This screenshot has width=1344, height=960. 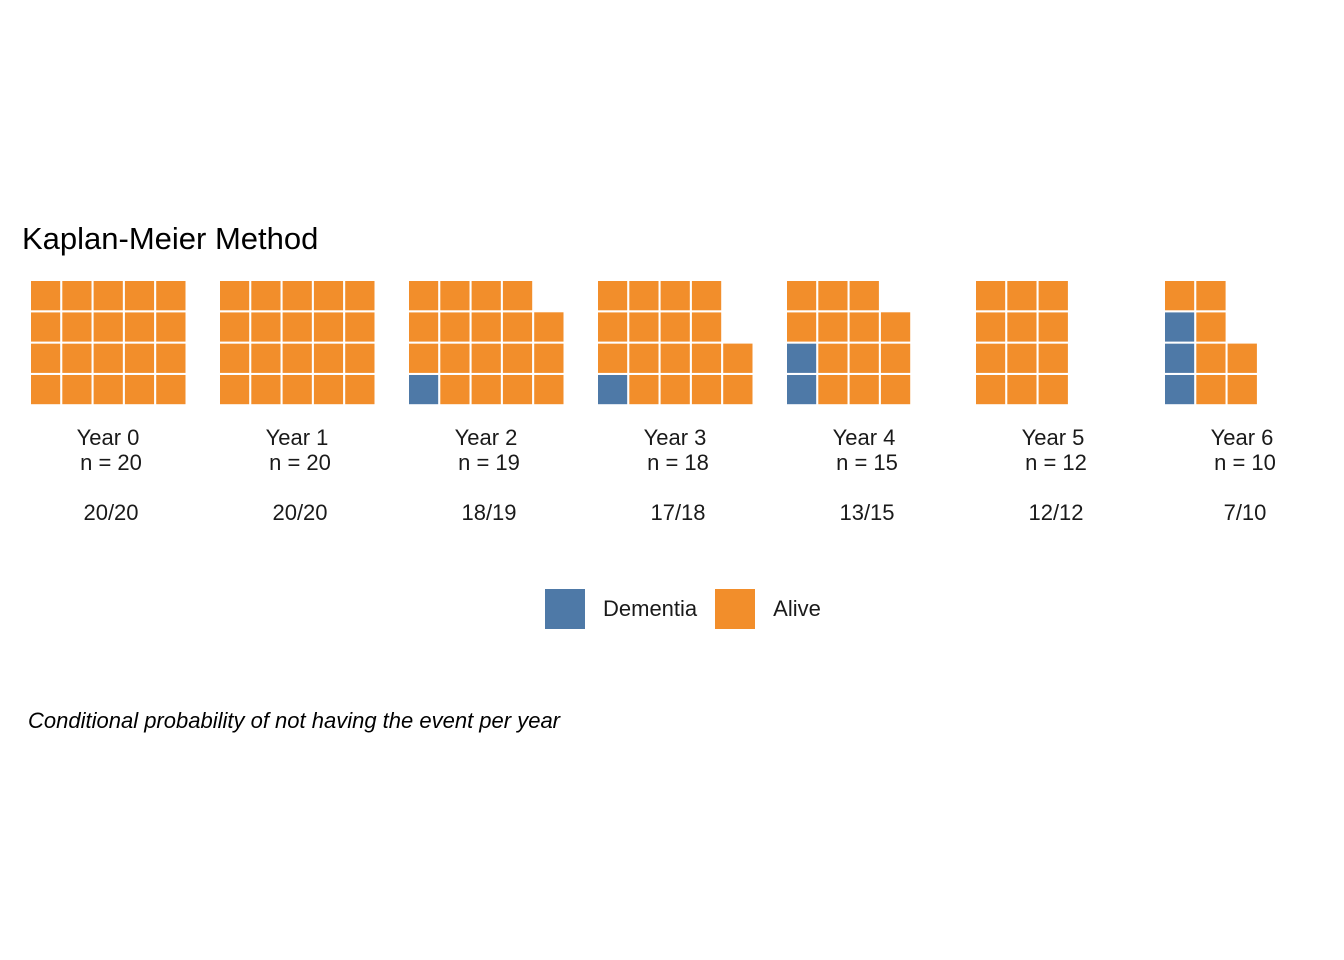 I want to click on panel-year-label: Year 0, so click(x=108, y=437).